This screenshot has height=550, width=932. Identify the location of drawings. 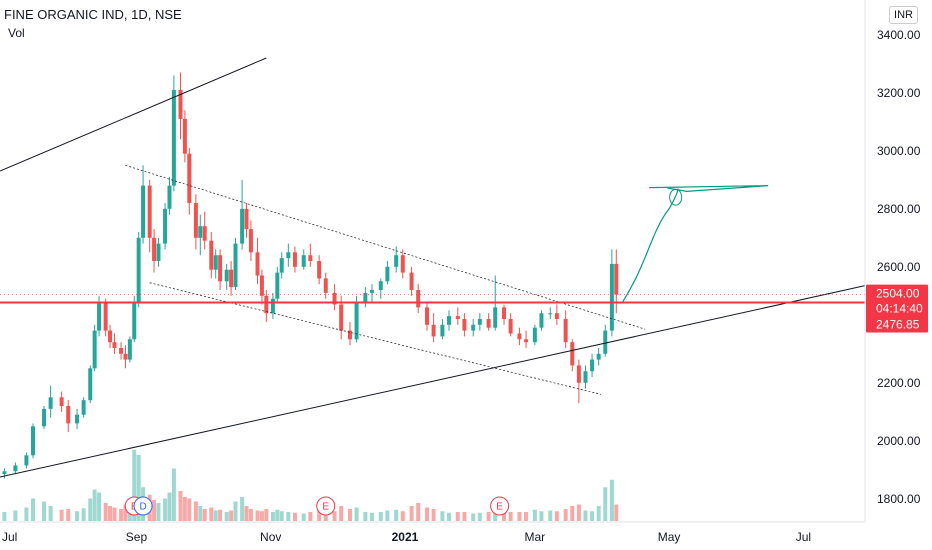
(695, 243).